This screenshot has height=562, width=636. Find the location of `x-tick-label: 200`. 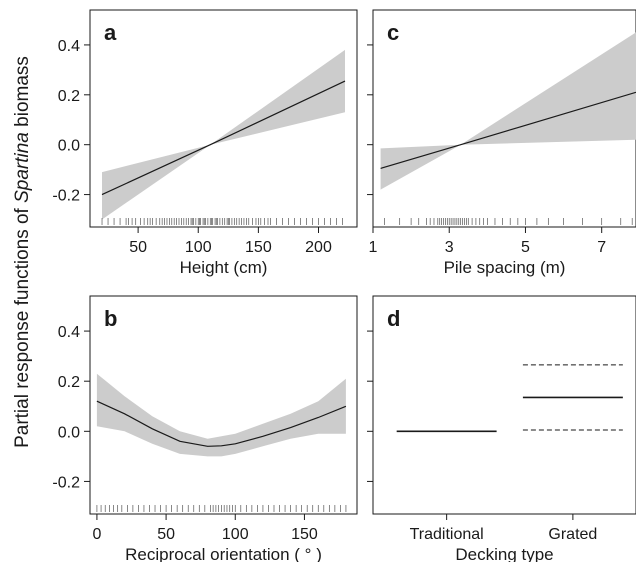

x-tick-label: 200 is located at coordinates (318, 247).